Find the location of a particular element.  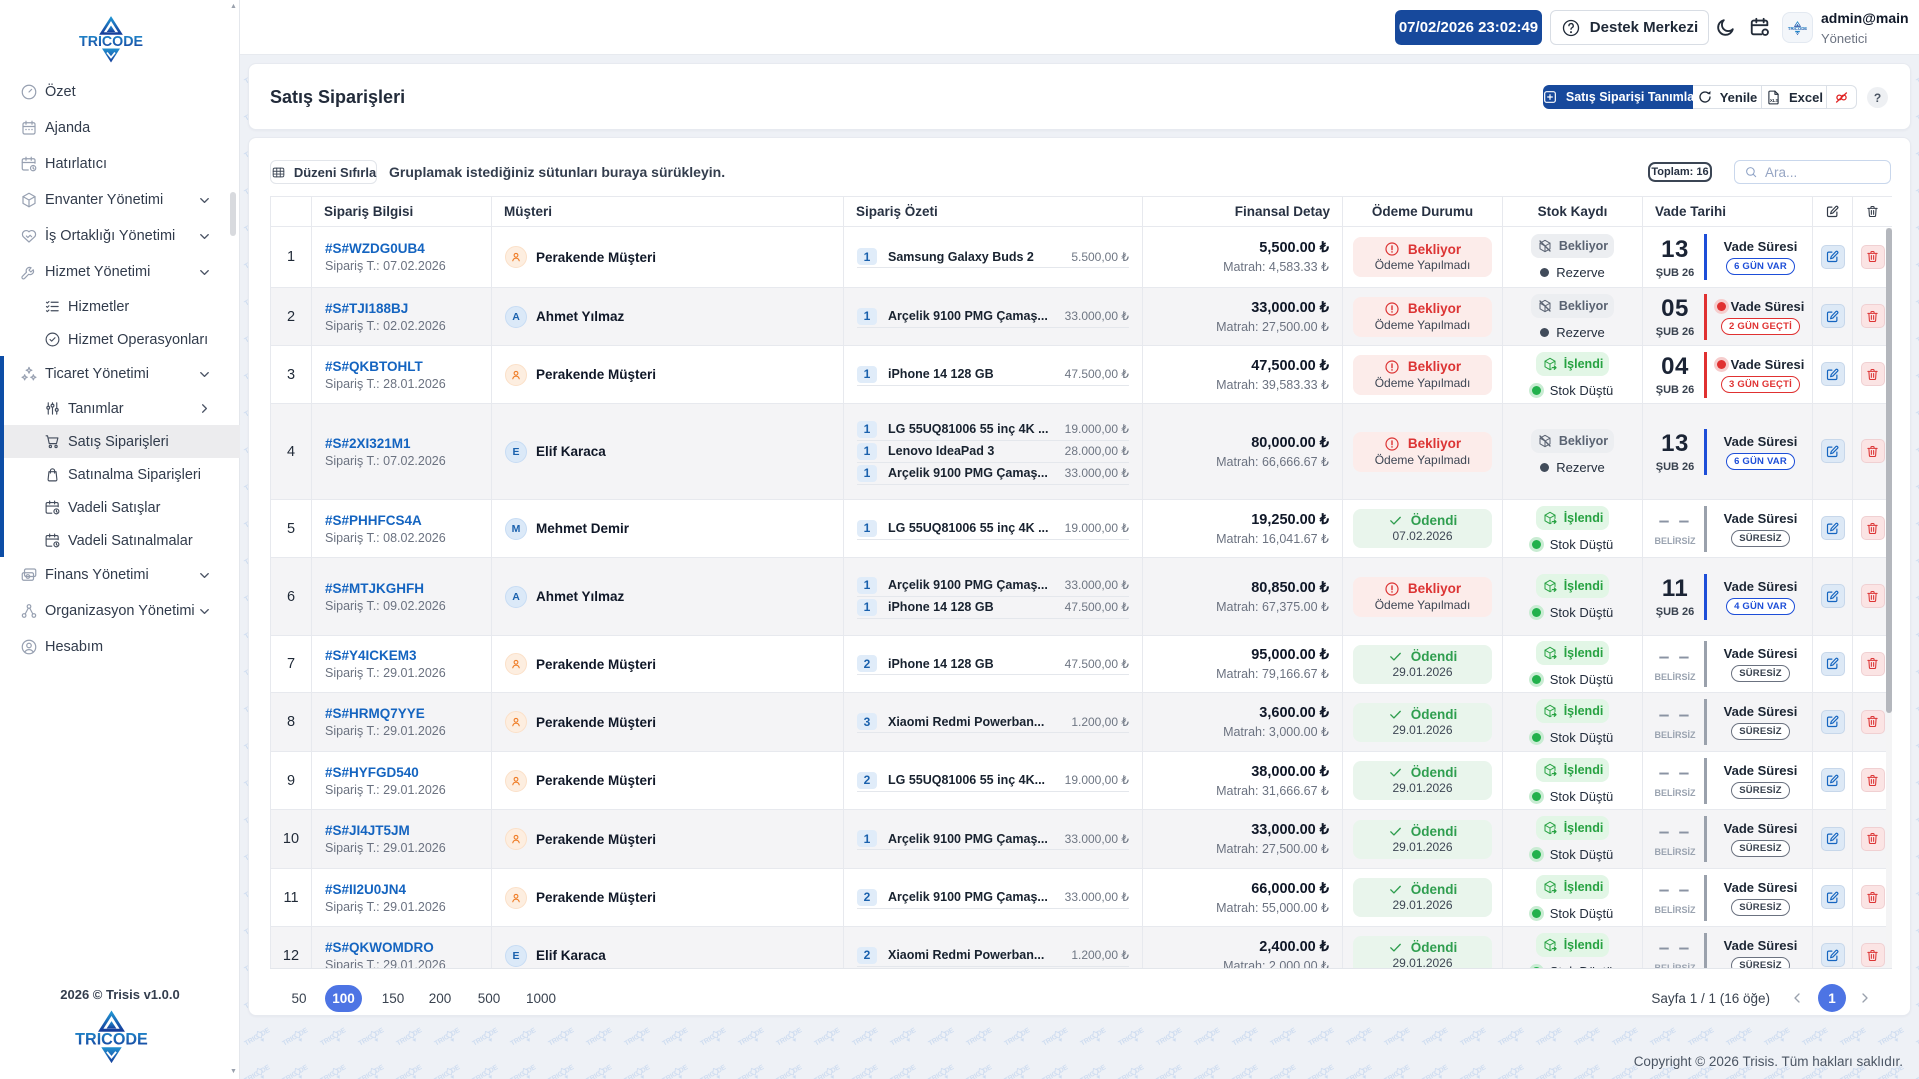

svg-text: XLS is located at coordinates (1774, 99).